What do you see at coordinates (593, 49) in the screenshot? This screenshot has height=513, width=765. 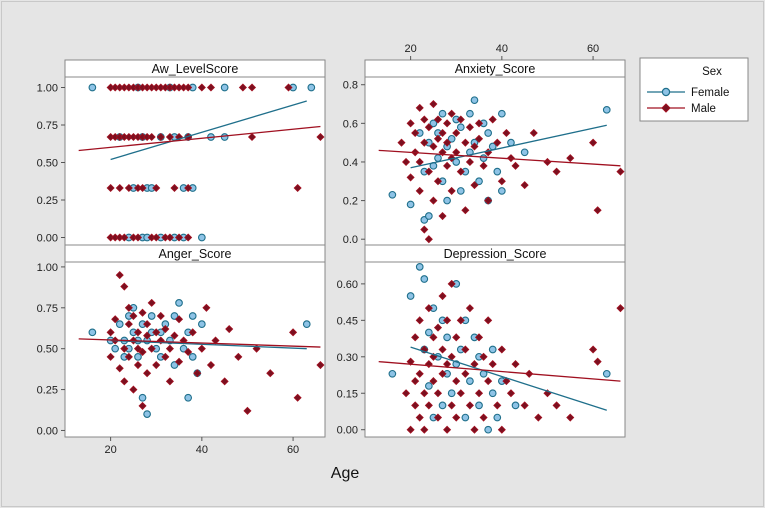 I see `anxiety-score-x-tick-label: 60` at bounding box center [593, 49].